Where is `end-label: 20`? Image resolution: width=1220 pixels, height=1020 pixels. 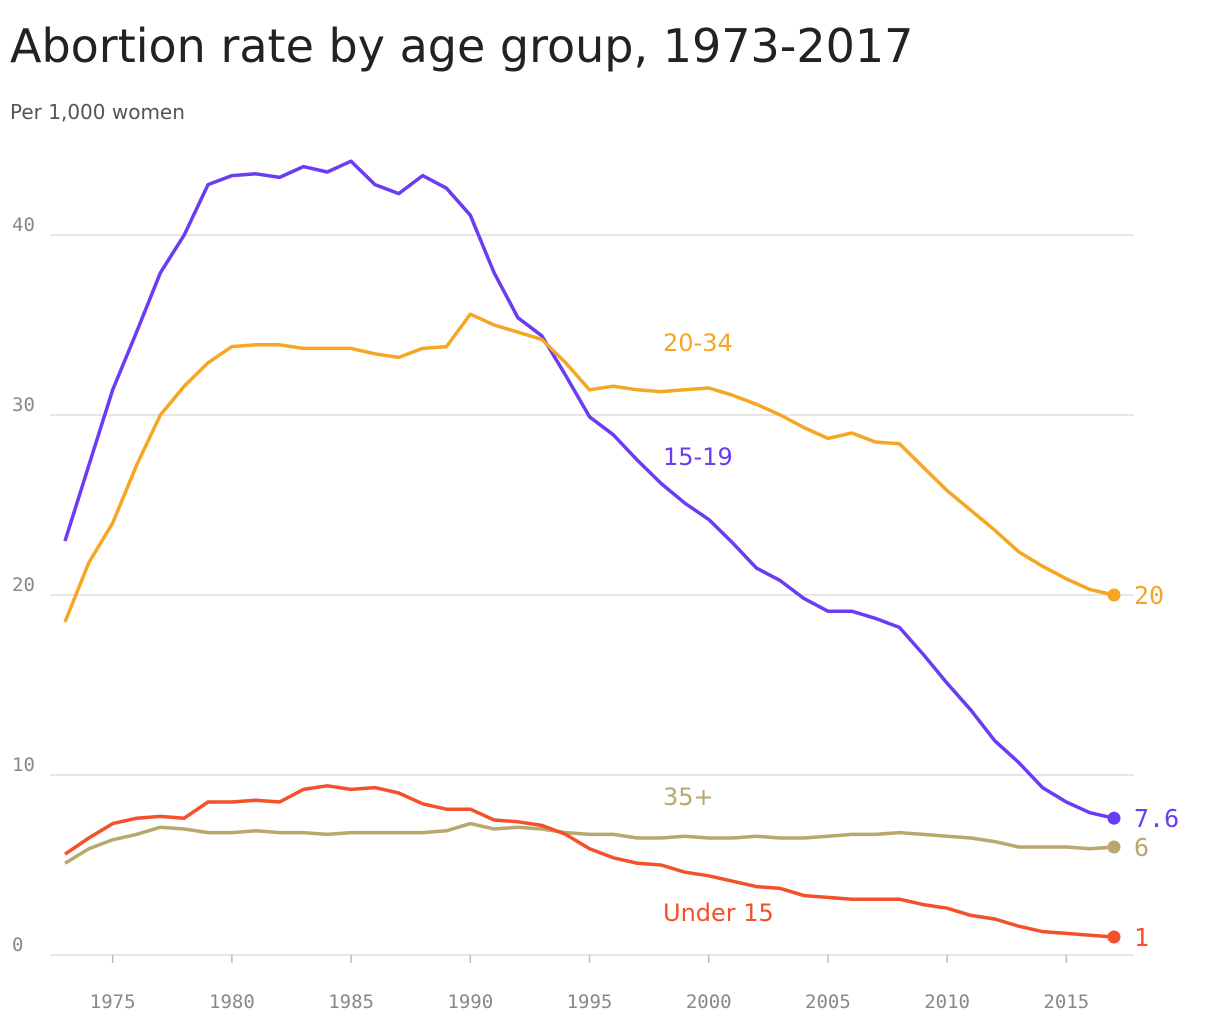
end-label: 20 is located at coordinates (1149, 595).